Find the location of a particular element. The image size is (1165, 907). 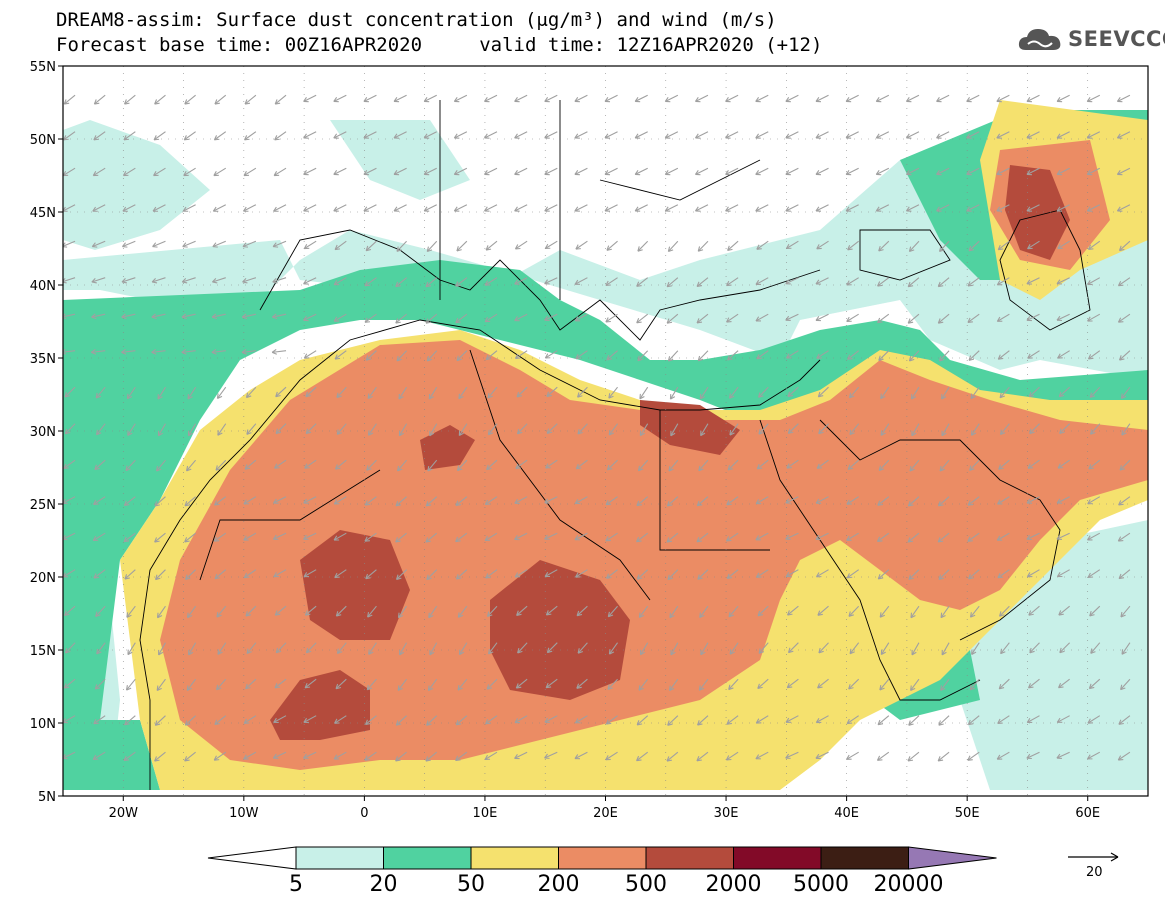

y-tick-label: 45N is located at coordinates (43, 213).